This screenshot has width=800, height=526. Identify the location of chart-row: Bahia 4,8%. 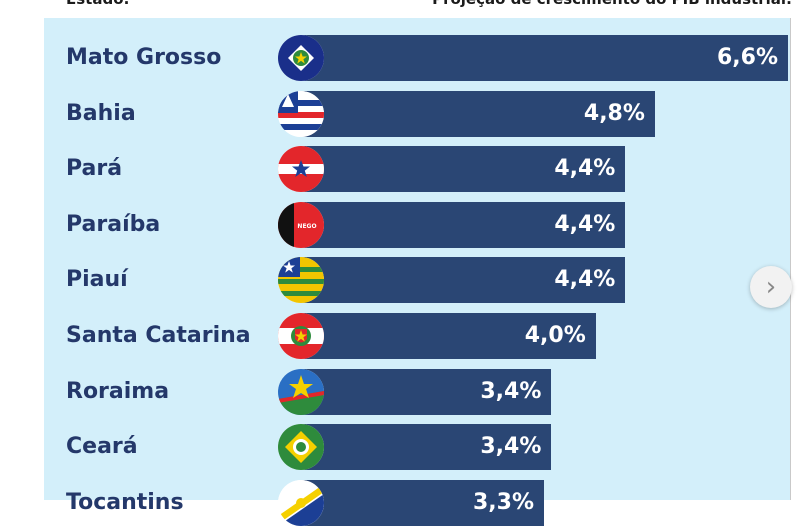
(400, 113).